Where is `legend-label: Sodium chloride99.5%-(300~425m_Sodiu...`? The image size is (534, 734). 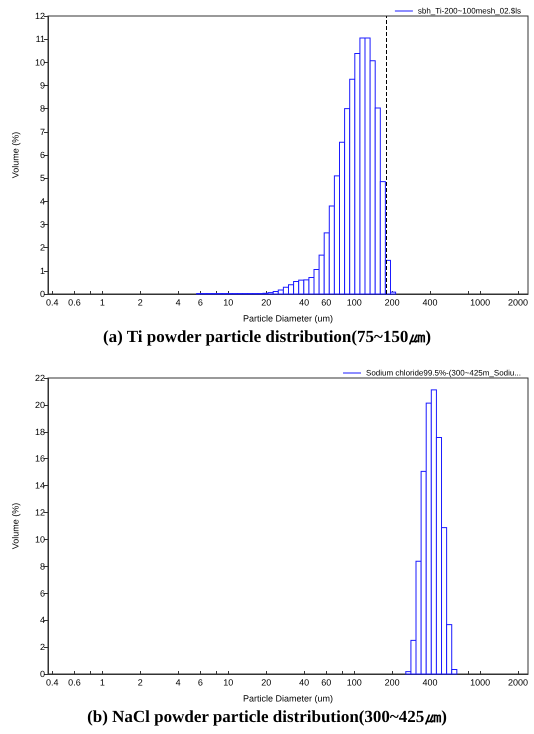 legend-label: Sodium chloride99.5%-(300~425m_Sodiu... is located at coordinates (443, 373).